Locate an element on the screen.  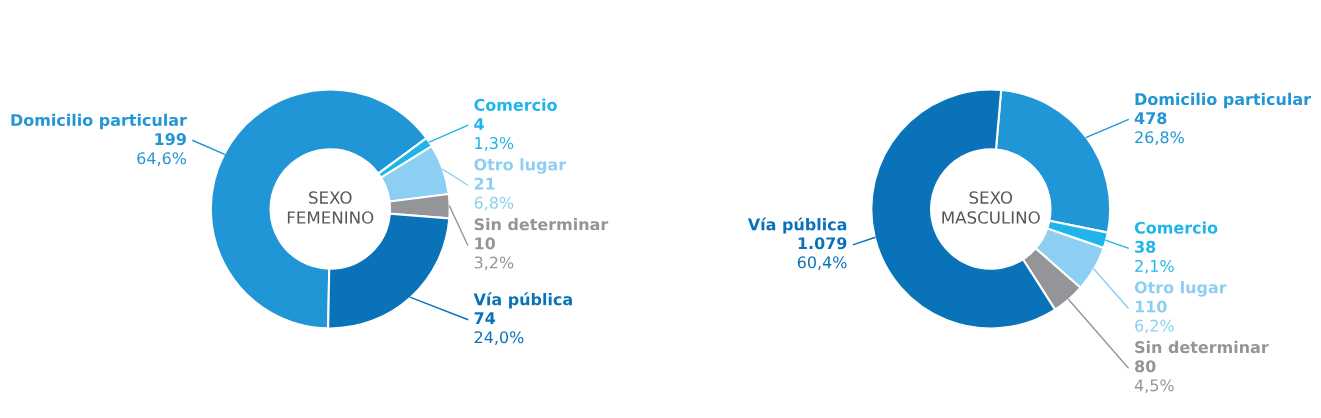
data-label: 478 26,8% is located at coordinates (1159, 128).